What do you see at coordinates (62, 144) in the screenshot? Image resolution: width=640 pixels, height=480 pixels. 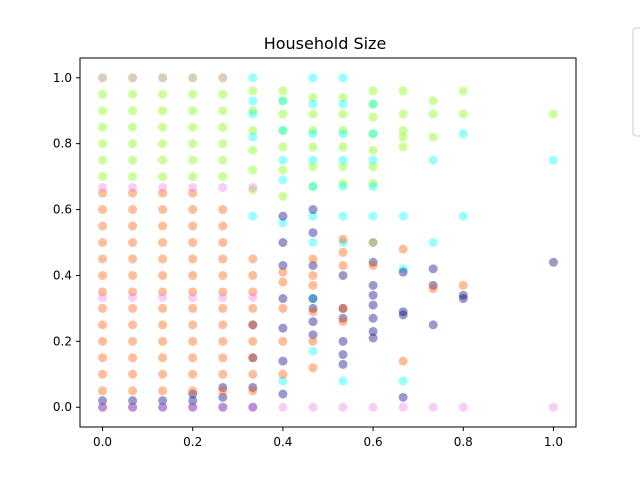 I see `y-tick-label: 0.8` at bounding box center [62, 144].